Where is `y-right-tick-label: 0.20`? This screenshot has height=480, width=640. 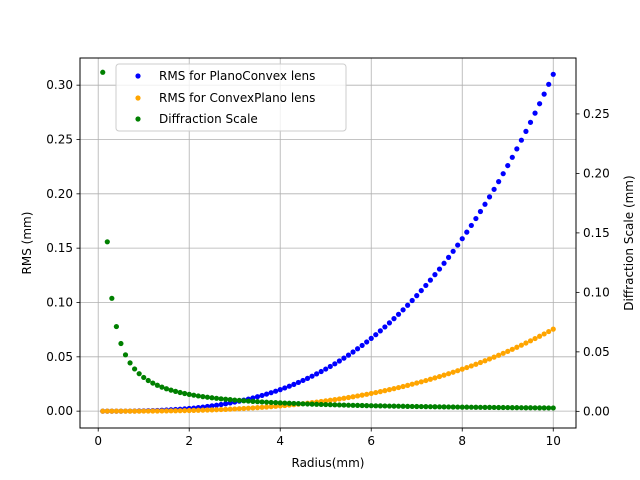 y-right-tick-label: 0.20 is located at coordinates (596, 173).